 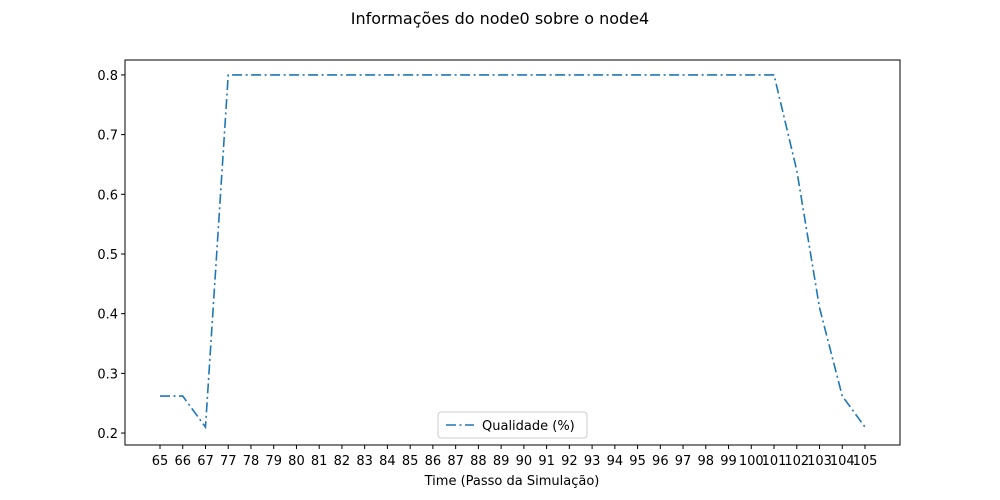 I want to click on x-tick-label: 102, so click(x=796, y=461).